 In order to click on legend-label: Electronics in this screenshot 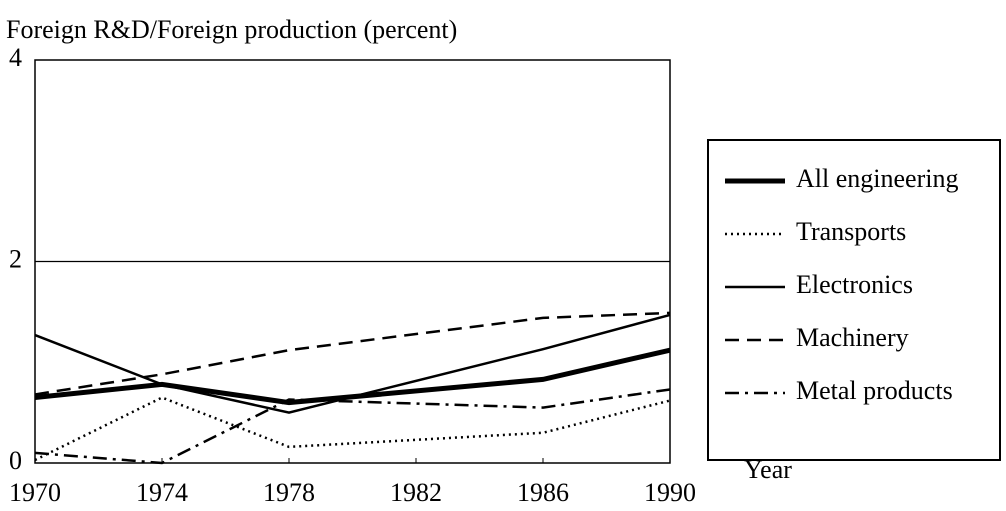, I will do `click(854, 284)`.